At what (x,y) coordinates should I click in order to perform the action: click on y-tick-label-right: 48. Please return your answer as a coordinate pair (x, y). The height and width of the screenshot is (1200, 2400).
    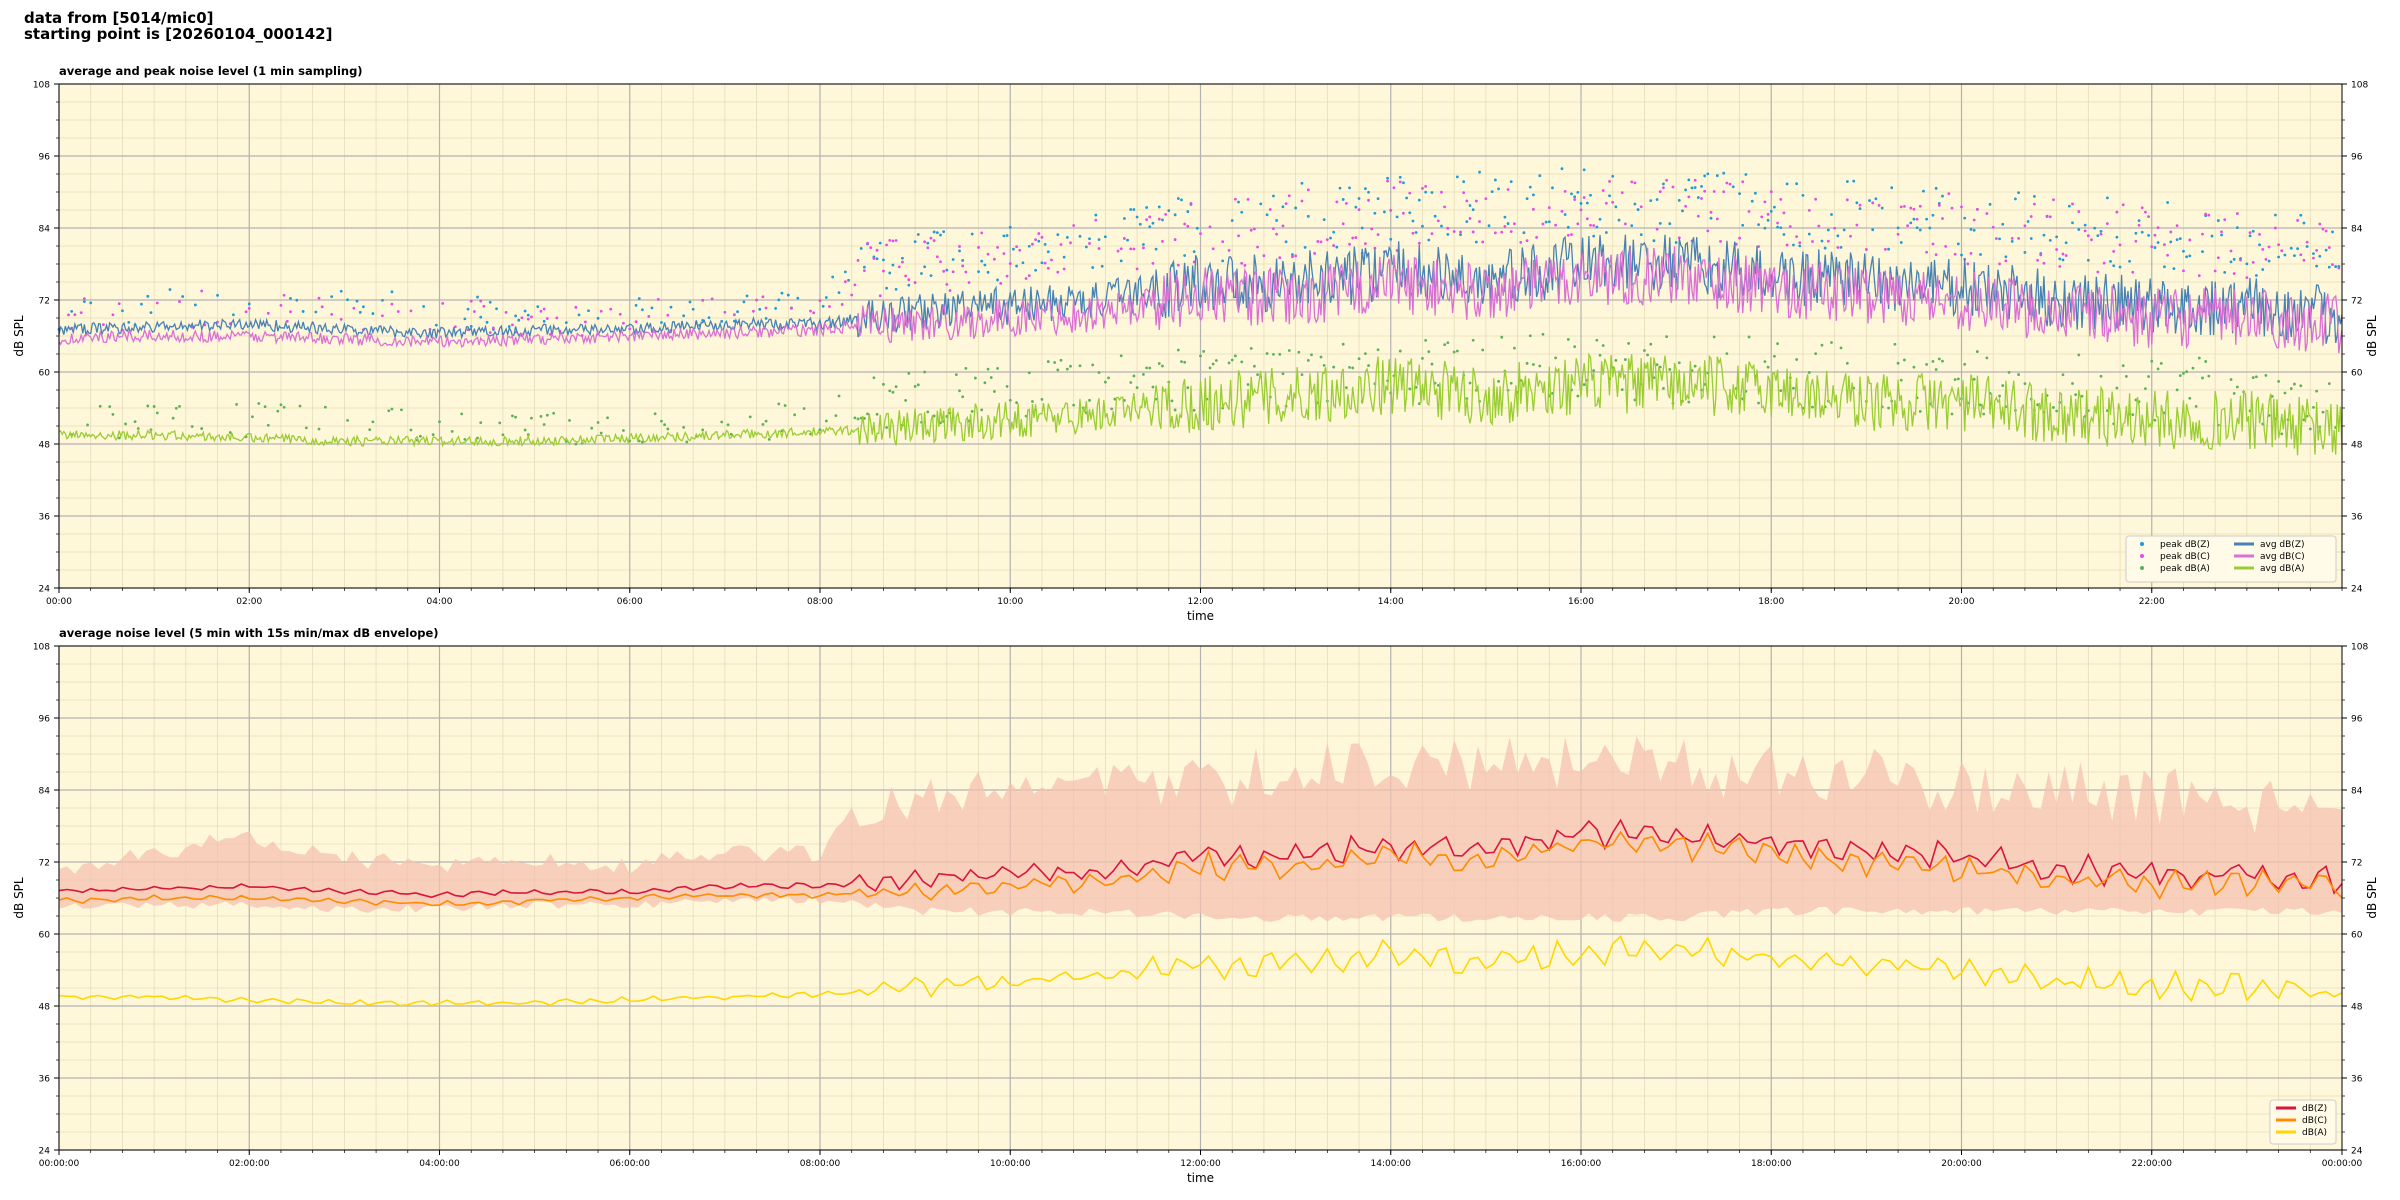
    Looking at the image, I should click on (2357, 446).